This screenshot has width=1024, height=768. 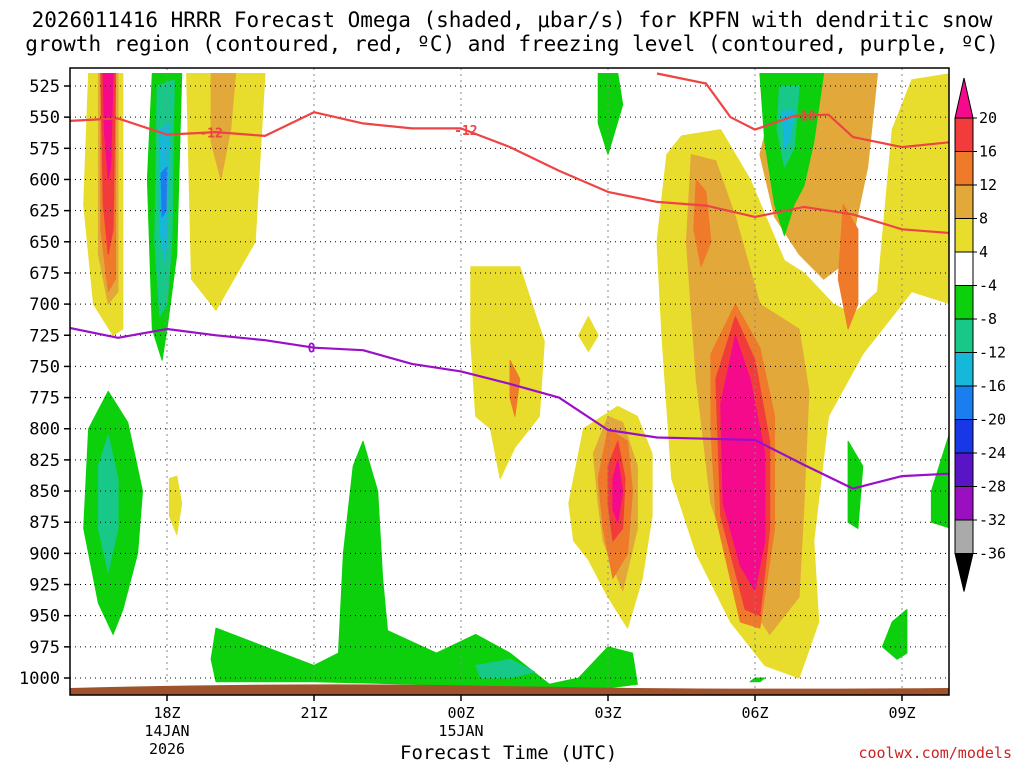 I want to click on omega-region--4-5, so click(x=855, y=484).